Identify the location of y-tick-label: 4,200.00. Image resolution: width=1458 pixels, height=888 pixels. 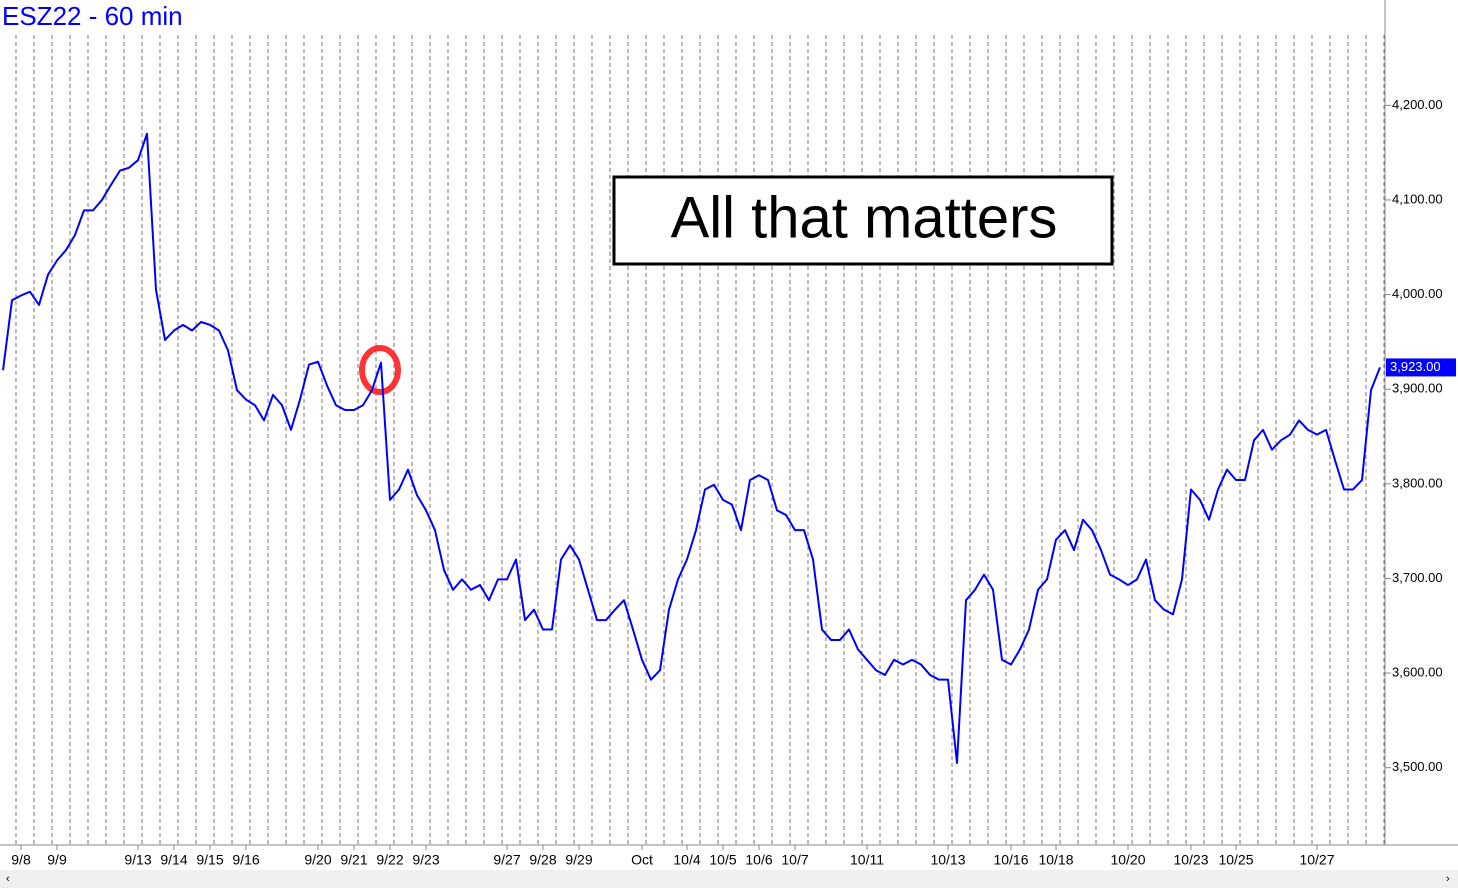
(1417, 104).